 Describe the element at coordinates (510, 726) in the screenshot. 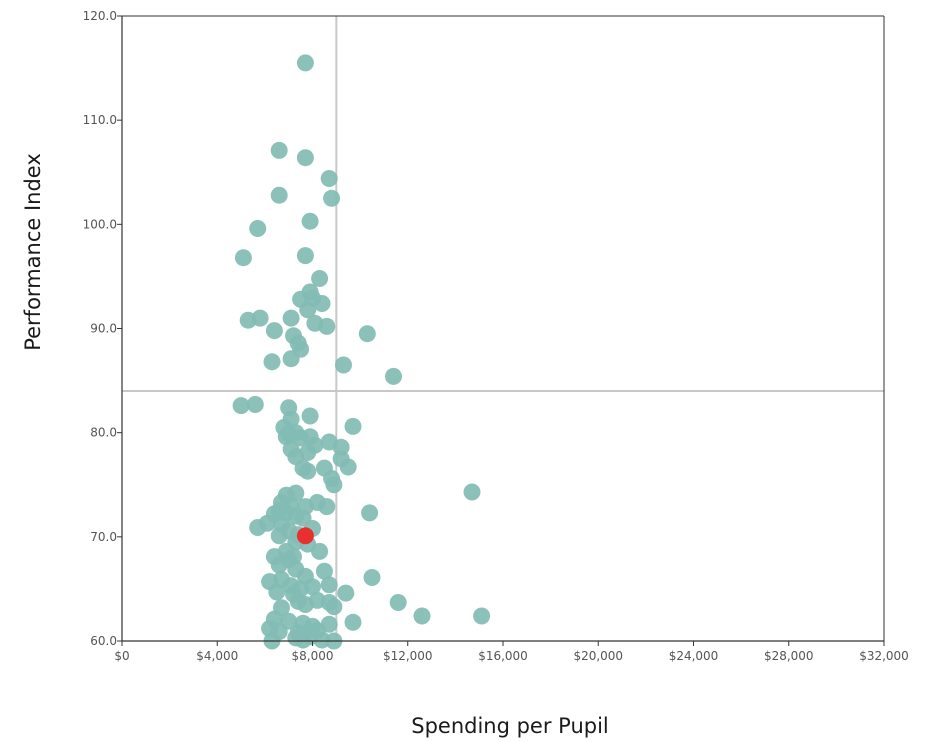

I see `x-axis-title: Spending per Pupil` at that location.